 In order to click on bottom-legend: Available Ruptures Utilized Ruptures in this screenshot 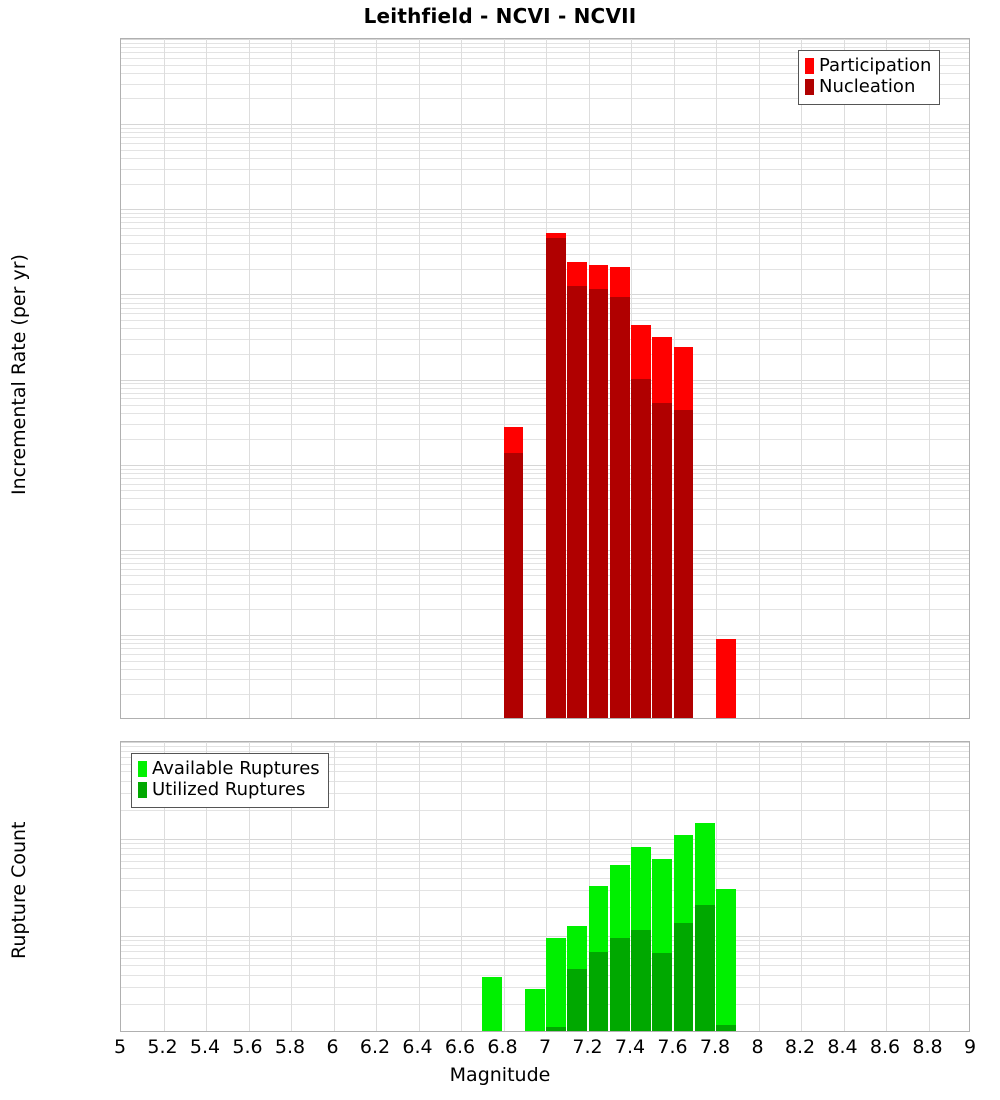, I will do `click(230, 780)`.